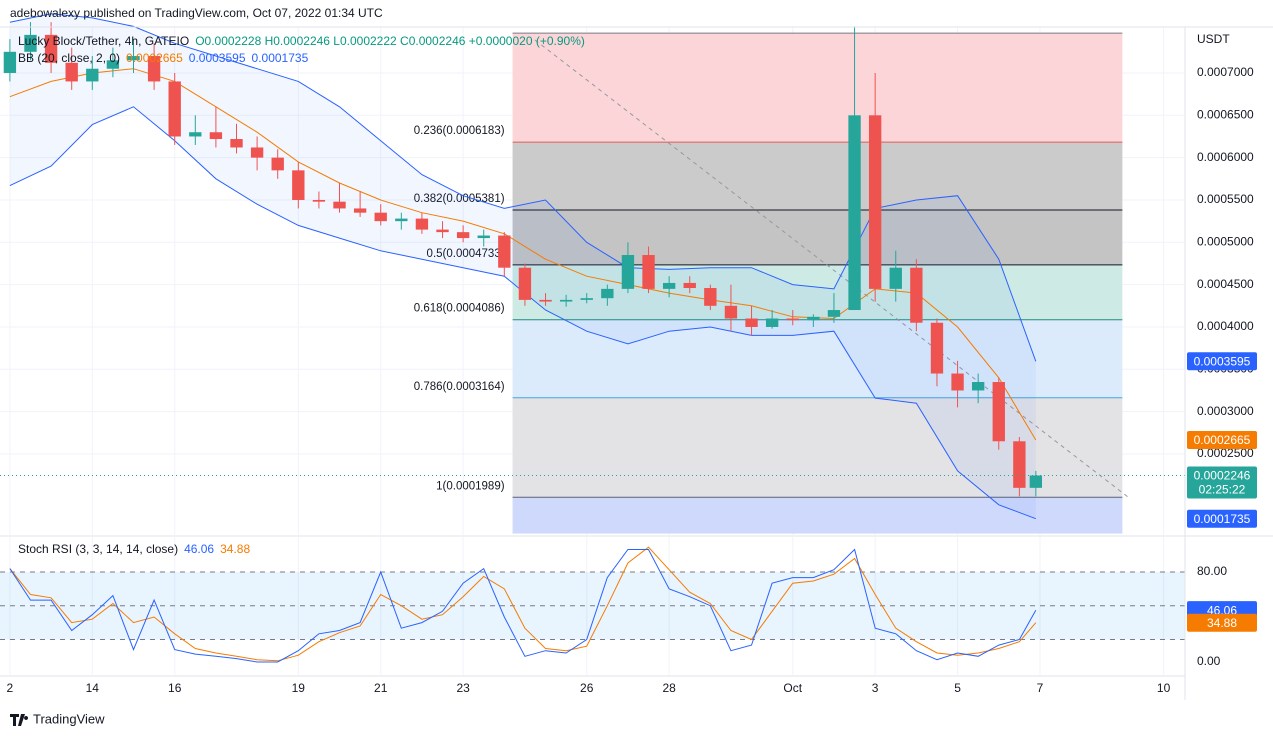 This screenshot has height=738, width=1273. Describe the element at coordinates (103, 41) in the screenshot. I see `symbol-title: Lucky Block/Tether, 4h, GATEIO` at that location.